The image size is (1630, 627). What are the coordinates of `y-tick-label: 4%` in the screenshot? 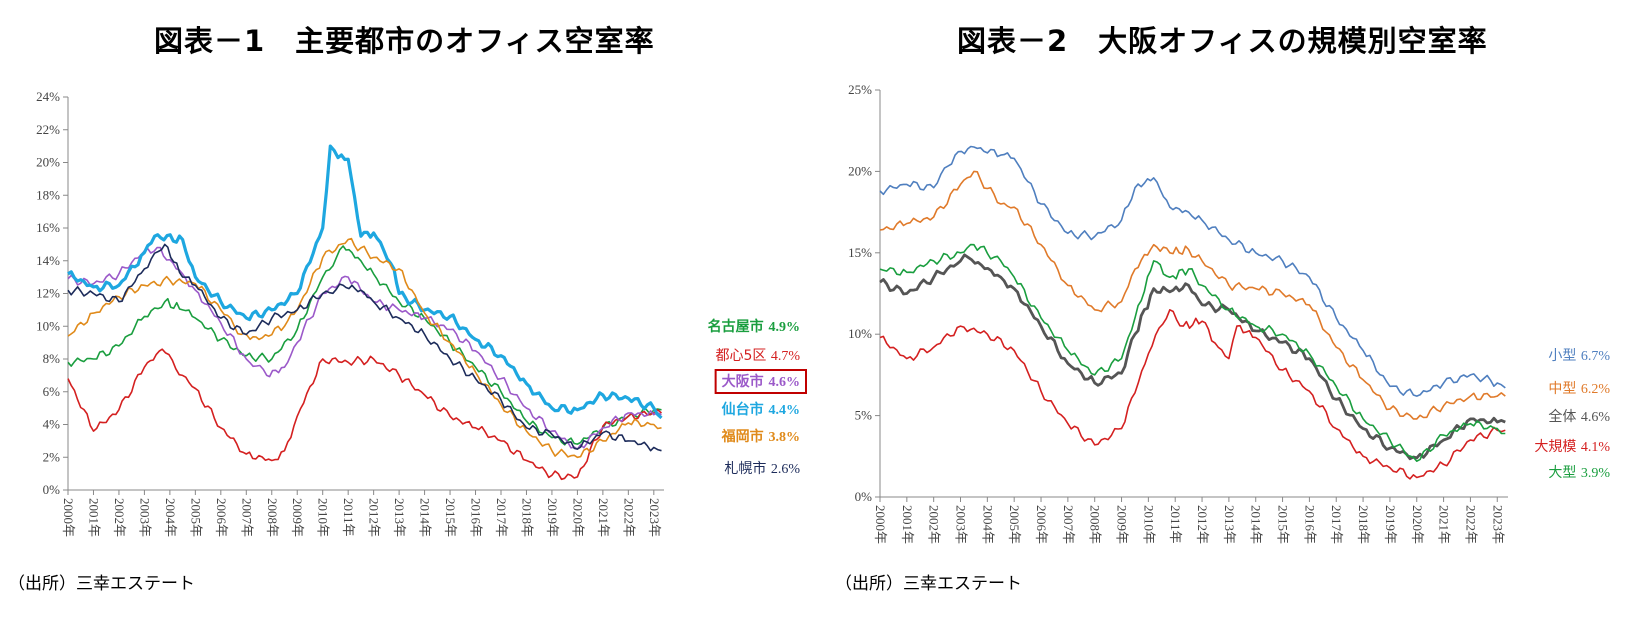 It's located at (52, 424).